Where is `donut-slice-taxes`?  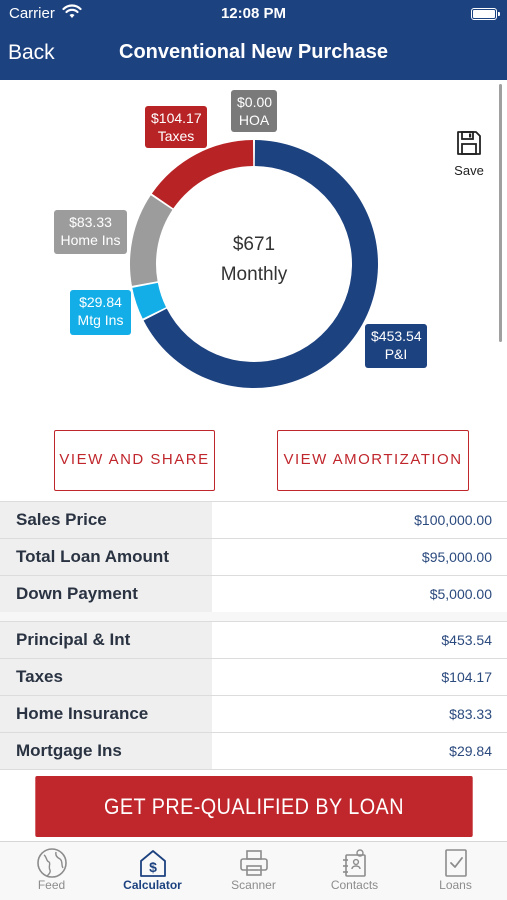
donut-slice-taxes is located at coordinates (202, 174).